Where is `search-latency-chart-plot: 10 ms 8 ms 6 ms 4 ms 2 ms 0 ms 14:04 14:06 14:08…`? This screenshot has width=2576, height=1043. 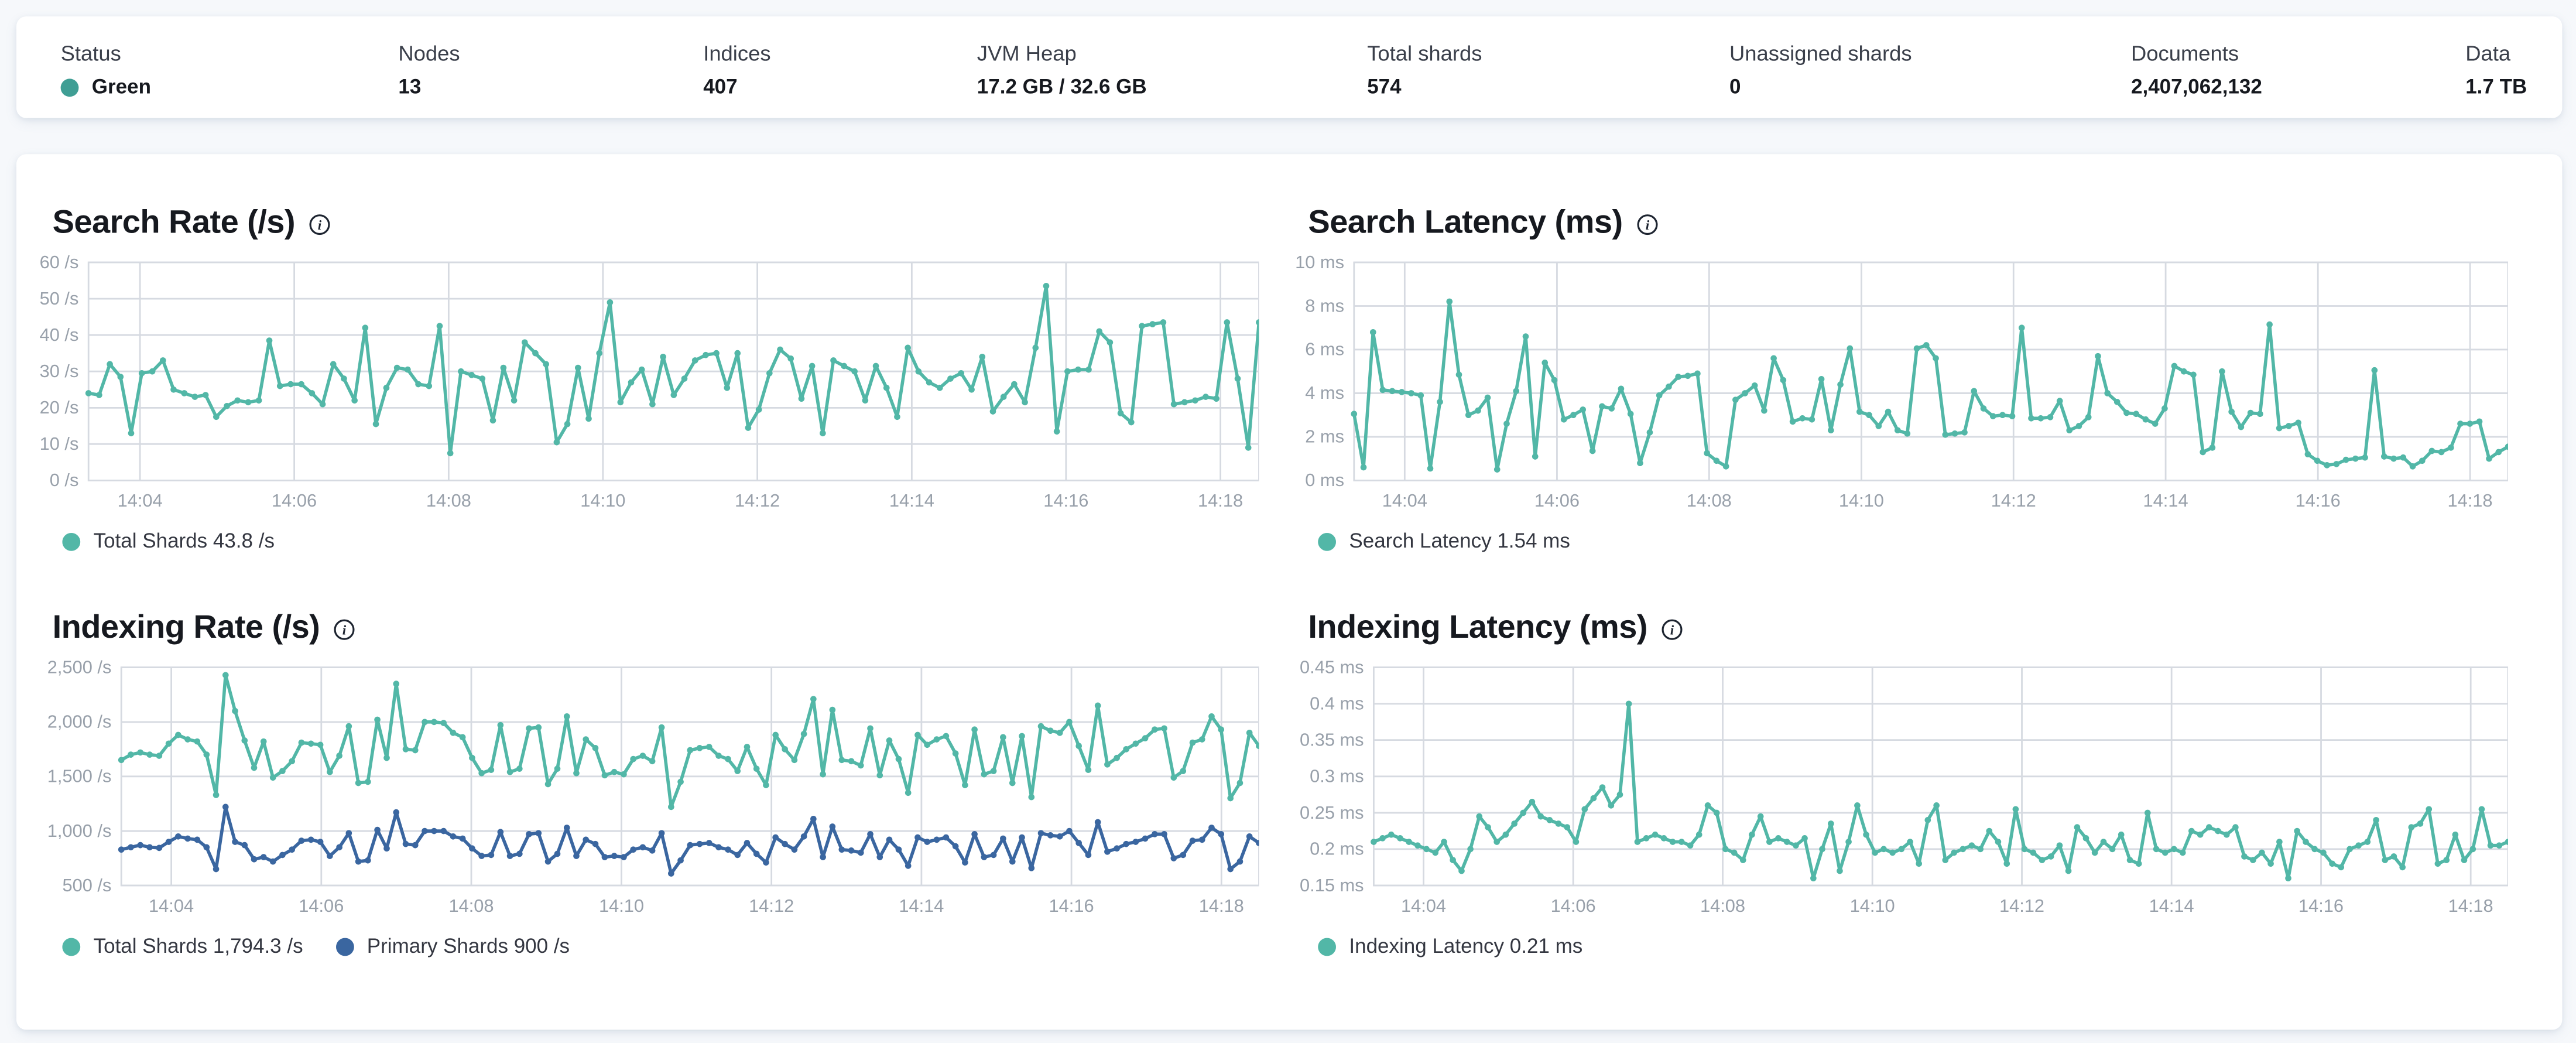
search-latency-chart-plot: 10 ms 8 ms 6 ms 4 ms 2 ms 0 ms 14:04 14:06 14:08… is located at coordinates (1890, 384).